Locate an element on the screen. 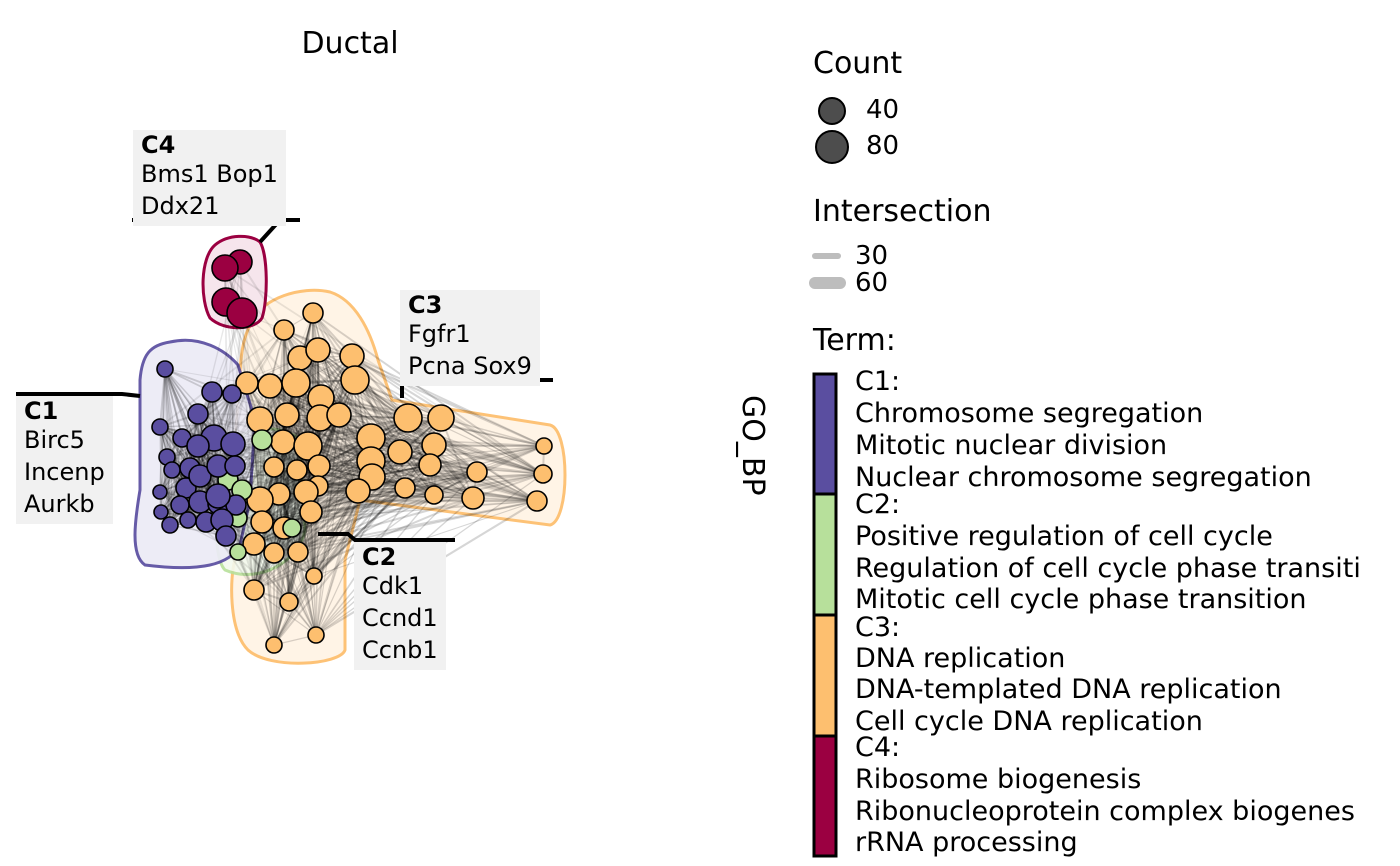  leader-line-c2 is located at coordinates (386, 537).